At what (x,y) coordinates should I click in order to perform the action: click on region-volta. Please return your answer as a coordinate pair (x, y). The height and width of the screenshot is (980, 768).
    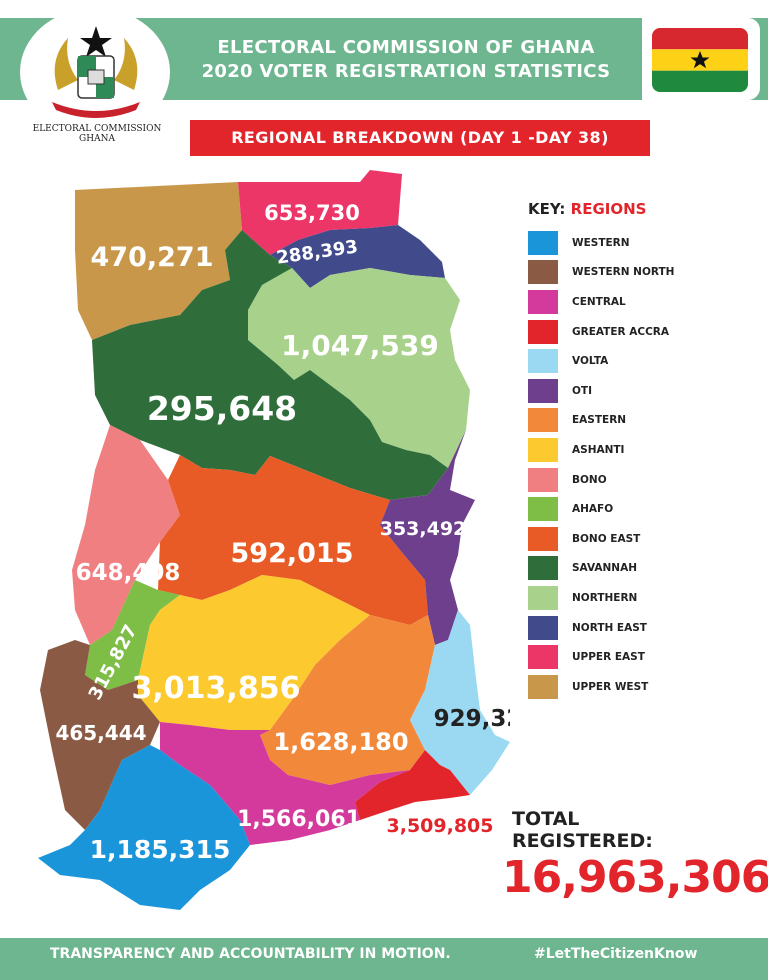
    Looking at the image, I should click on (460, 702).